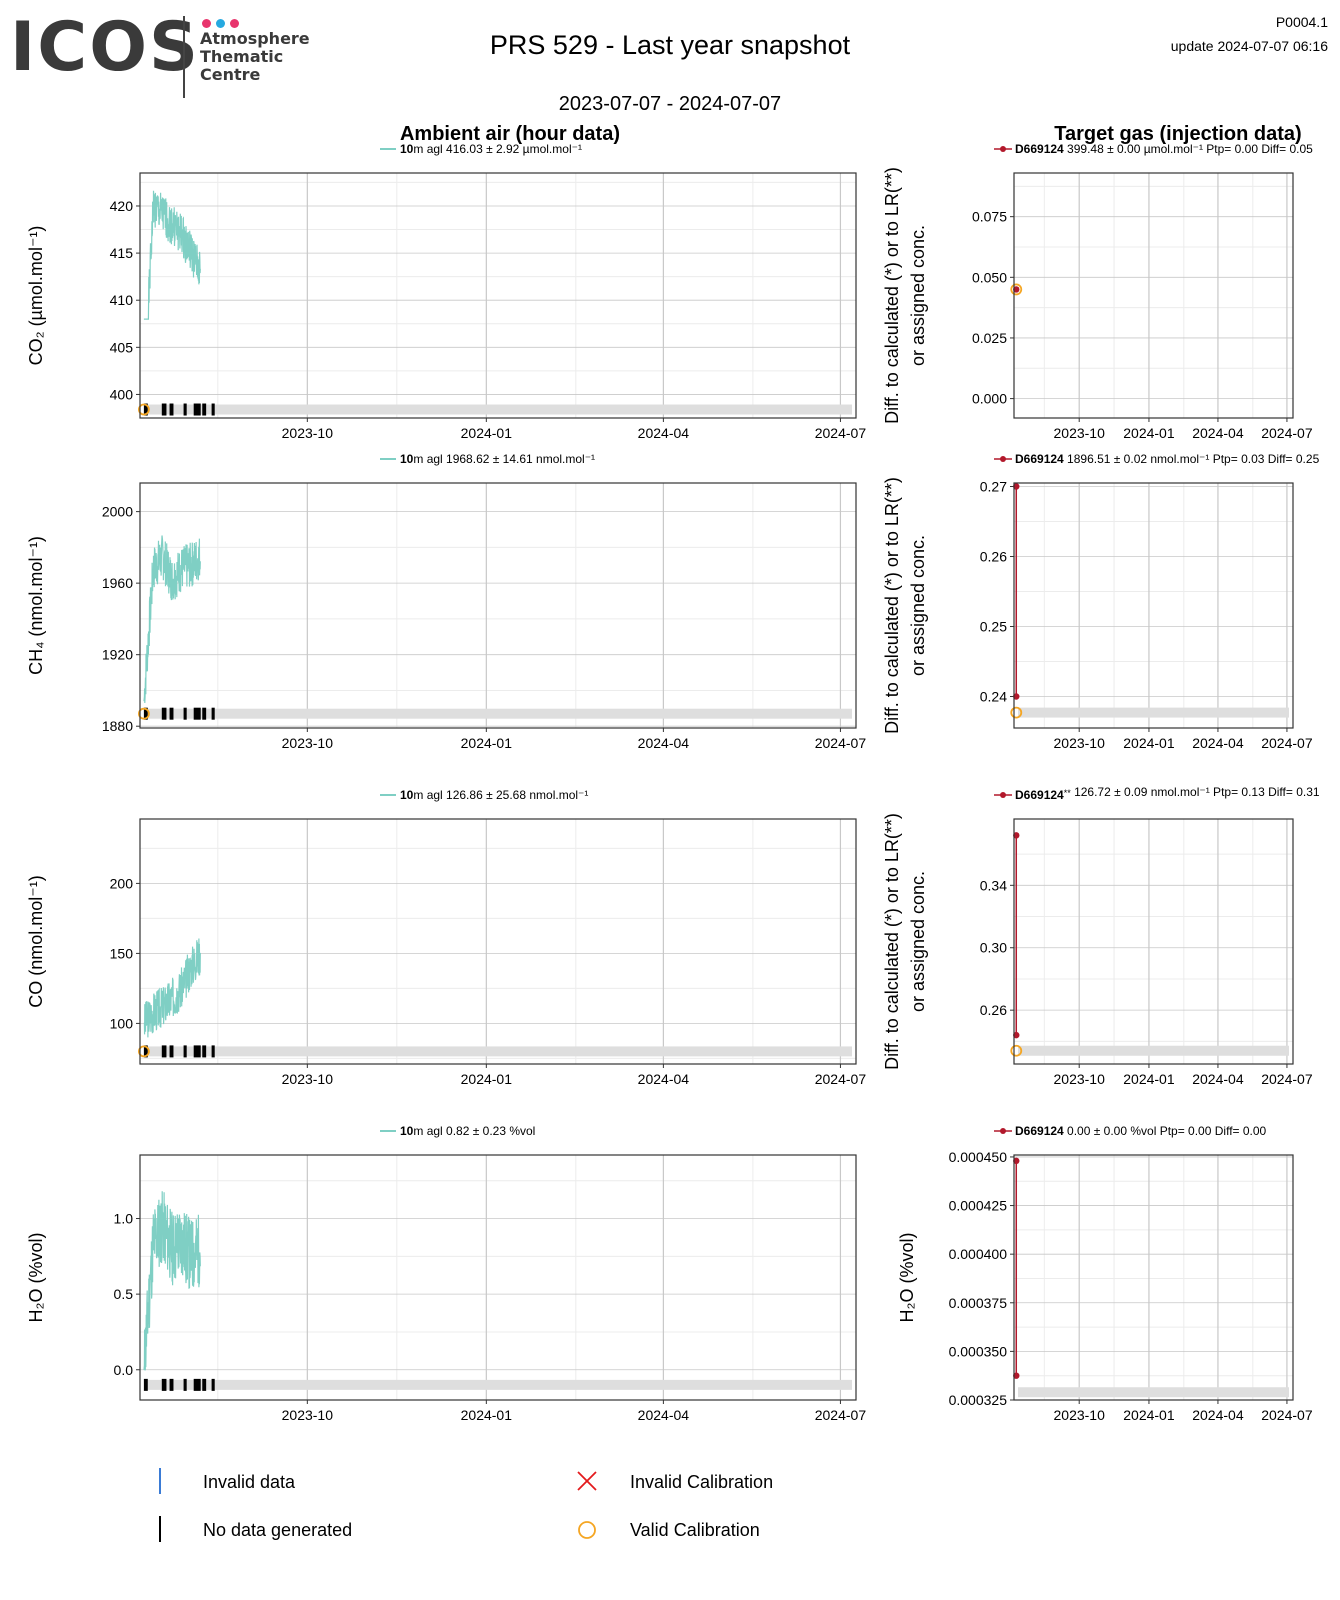  What do you see at coordinates (993, 627) in the screenshot?
I see `y-tick-label: 0.25` at bounding box center [993, 627].